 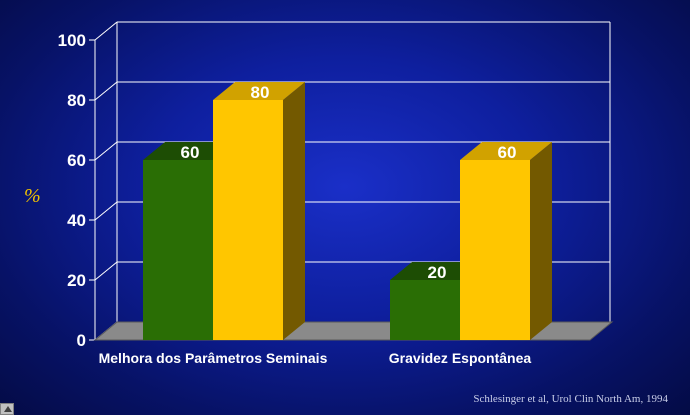 What do you see at coordinates (32, 196) in the screenshot?
I see `y-axis-label: %` at bounding box center [32, 196].